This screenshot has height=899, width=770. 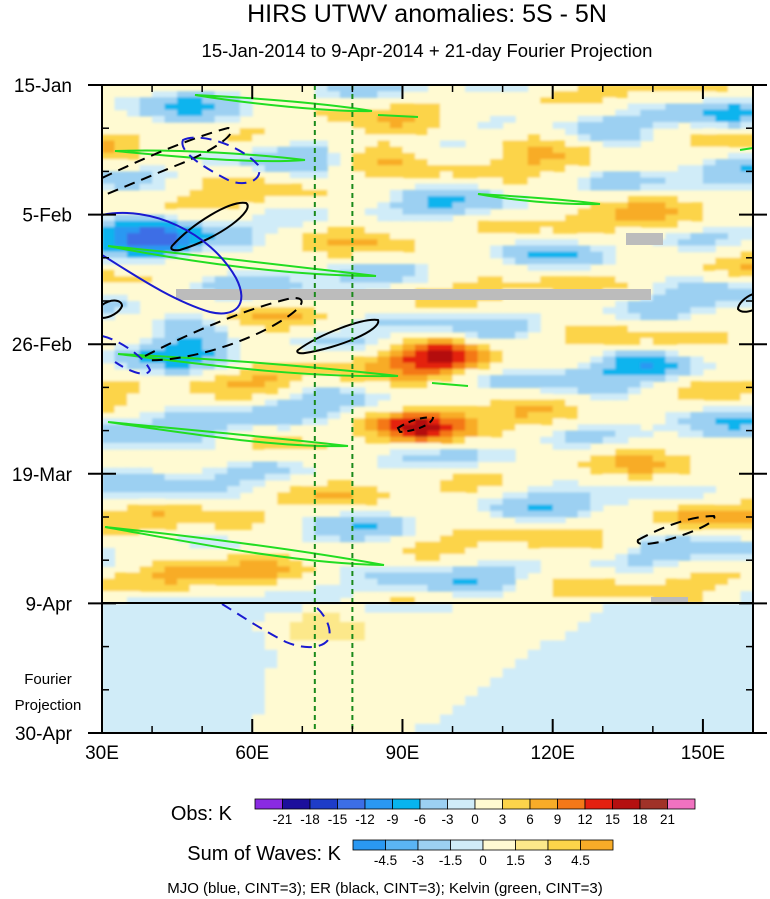 What do you see at coordinates (553, 753) in the screenshot?
I see `x-tick-label: 120E` at bounding box center [553, 753].